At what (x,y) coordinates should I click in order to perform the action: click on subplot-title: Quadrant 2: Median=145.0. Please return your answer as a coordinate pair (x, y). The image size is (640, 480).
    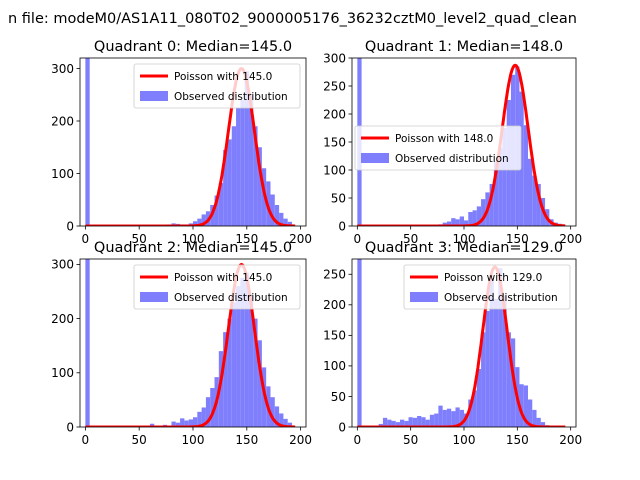
    Looking at the image, I should click on (193, 248).